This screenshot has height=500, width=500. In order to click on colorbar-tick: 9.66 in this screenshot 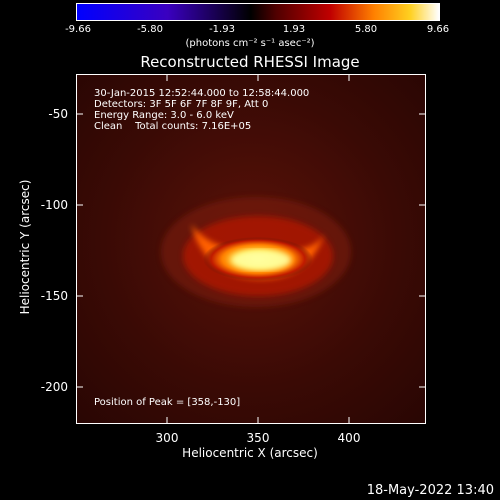, I will do `click(438, 29)`.